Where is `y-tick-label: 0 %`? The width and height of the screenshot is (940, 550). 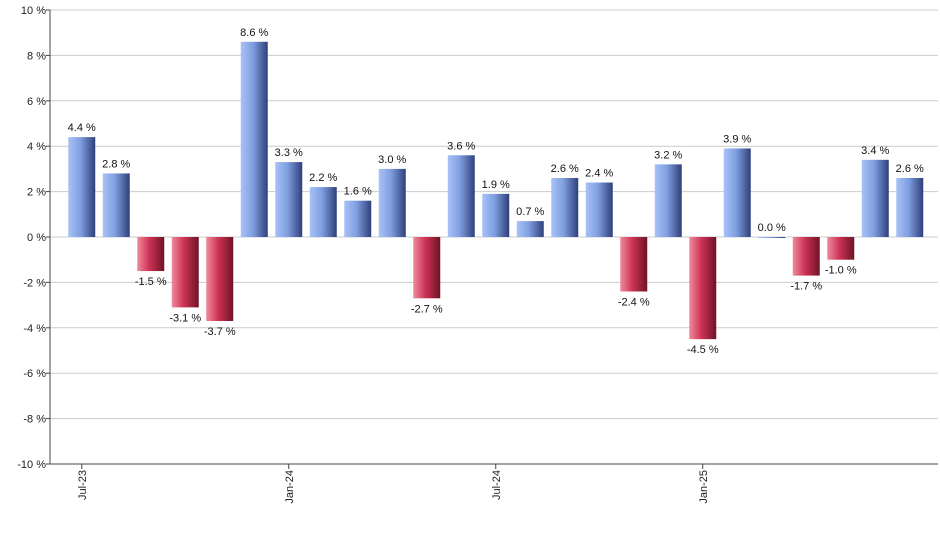
y-tick-label: 0 % is located at coordinates (36, 238).